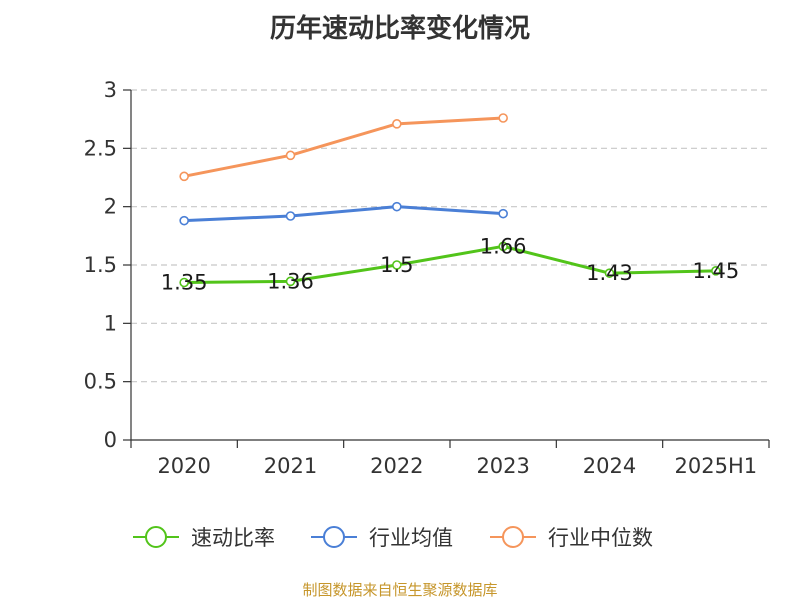  Describe the element at coordinates (110, 90) in the screenshot. I see `y-tick-label: 3` at that location.